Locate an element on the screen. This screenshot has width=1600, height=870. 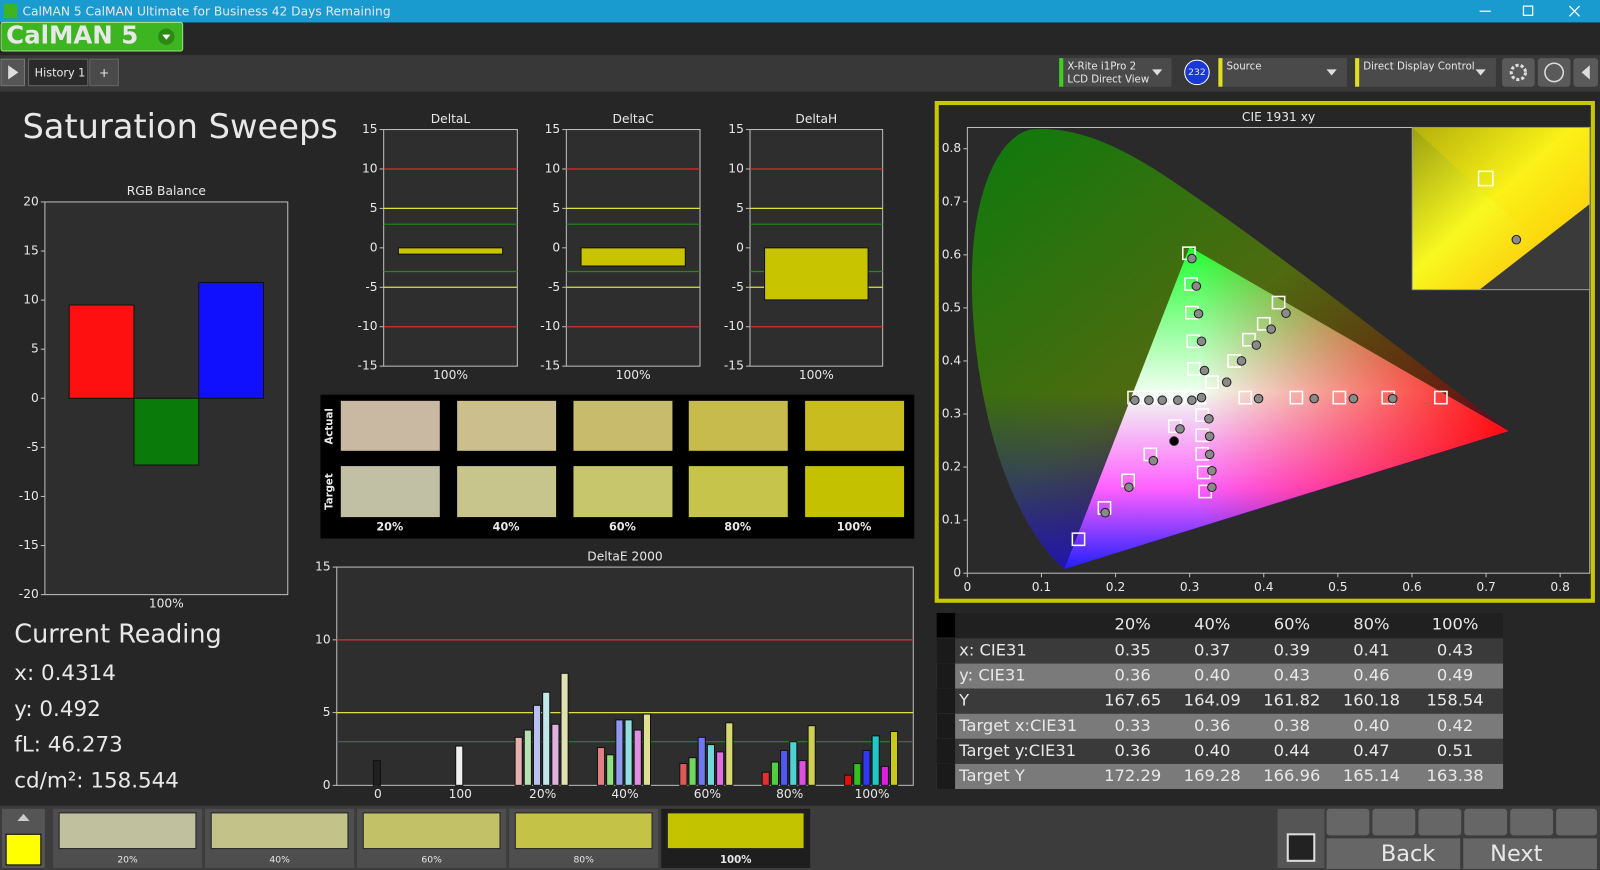
row-label: Target y:CIE31 is located at coordinates (1017, 750).